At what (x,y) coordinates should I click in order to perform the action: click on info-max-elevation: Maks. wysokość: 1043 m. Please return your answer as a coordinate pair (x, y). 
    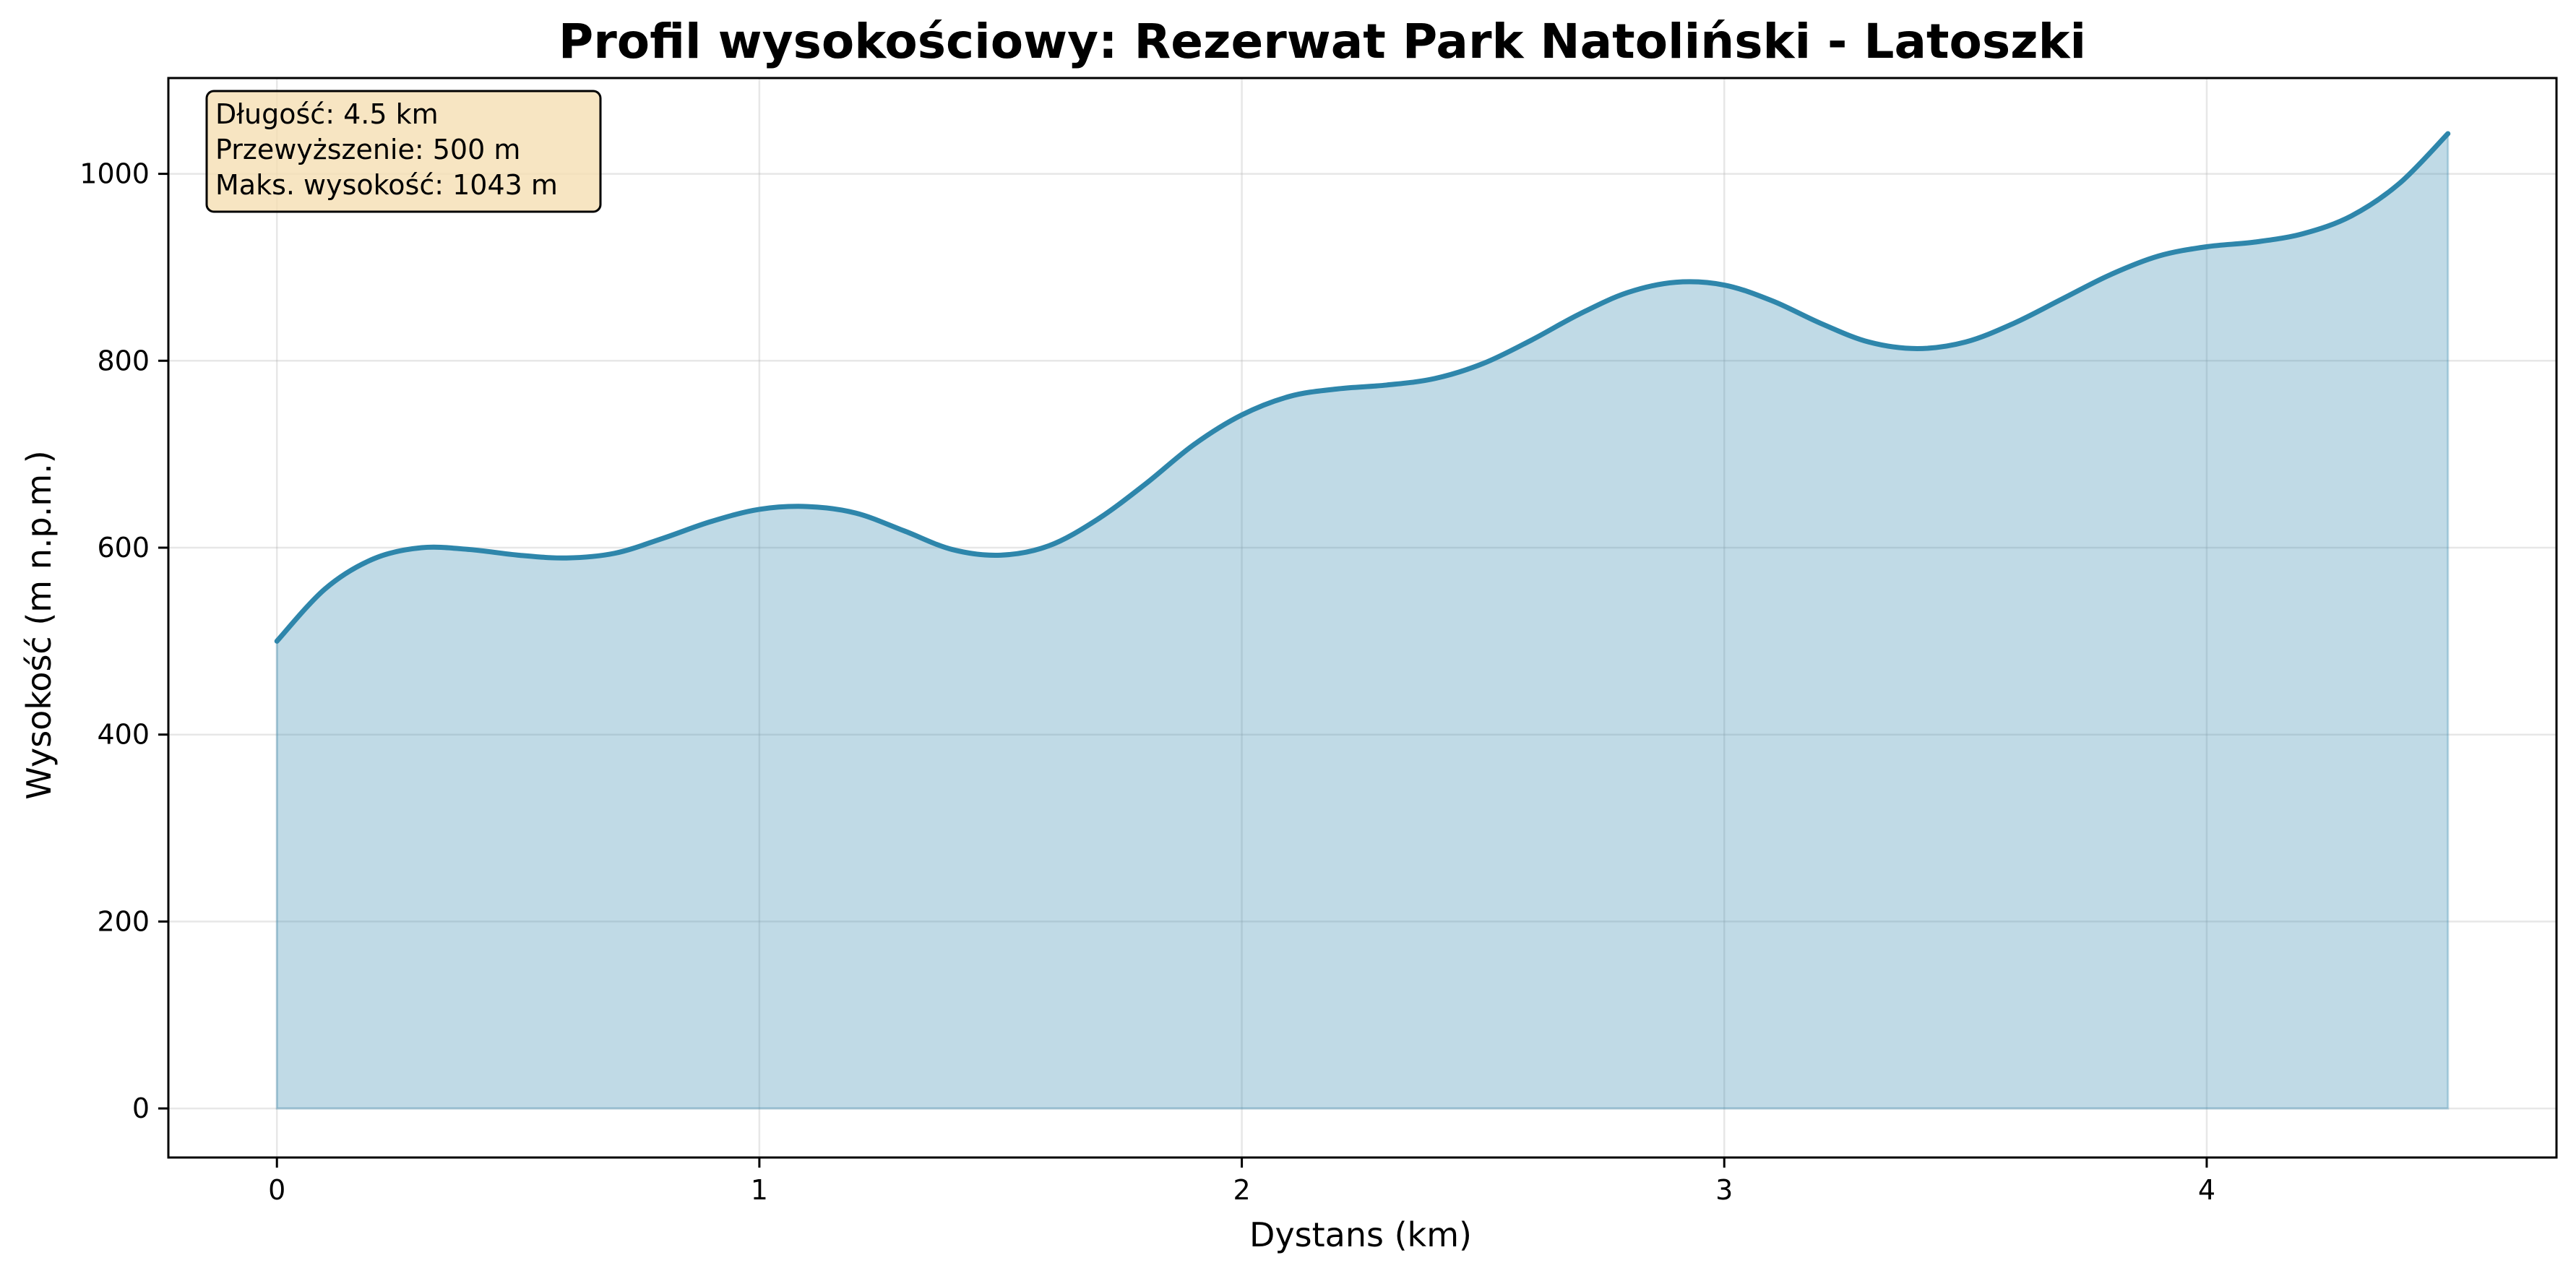
    Looking at the image, I should click on (386, 185).